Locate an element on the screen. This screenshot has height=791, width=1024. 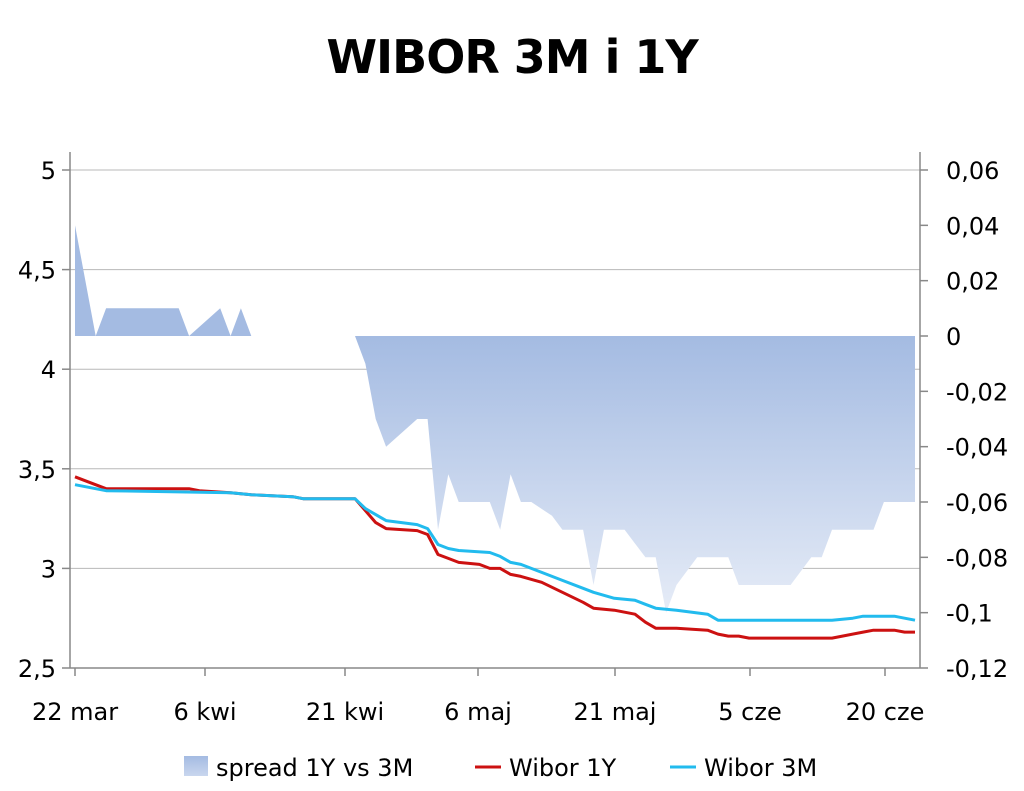
right-tick-label: -0,1 is located at coordinates (969, 614).